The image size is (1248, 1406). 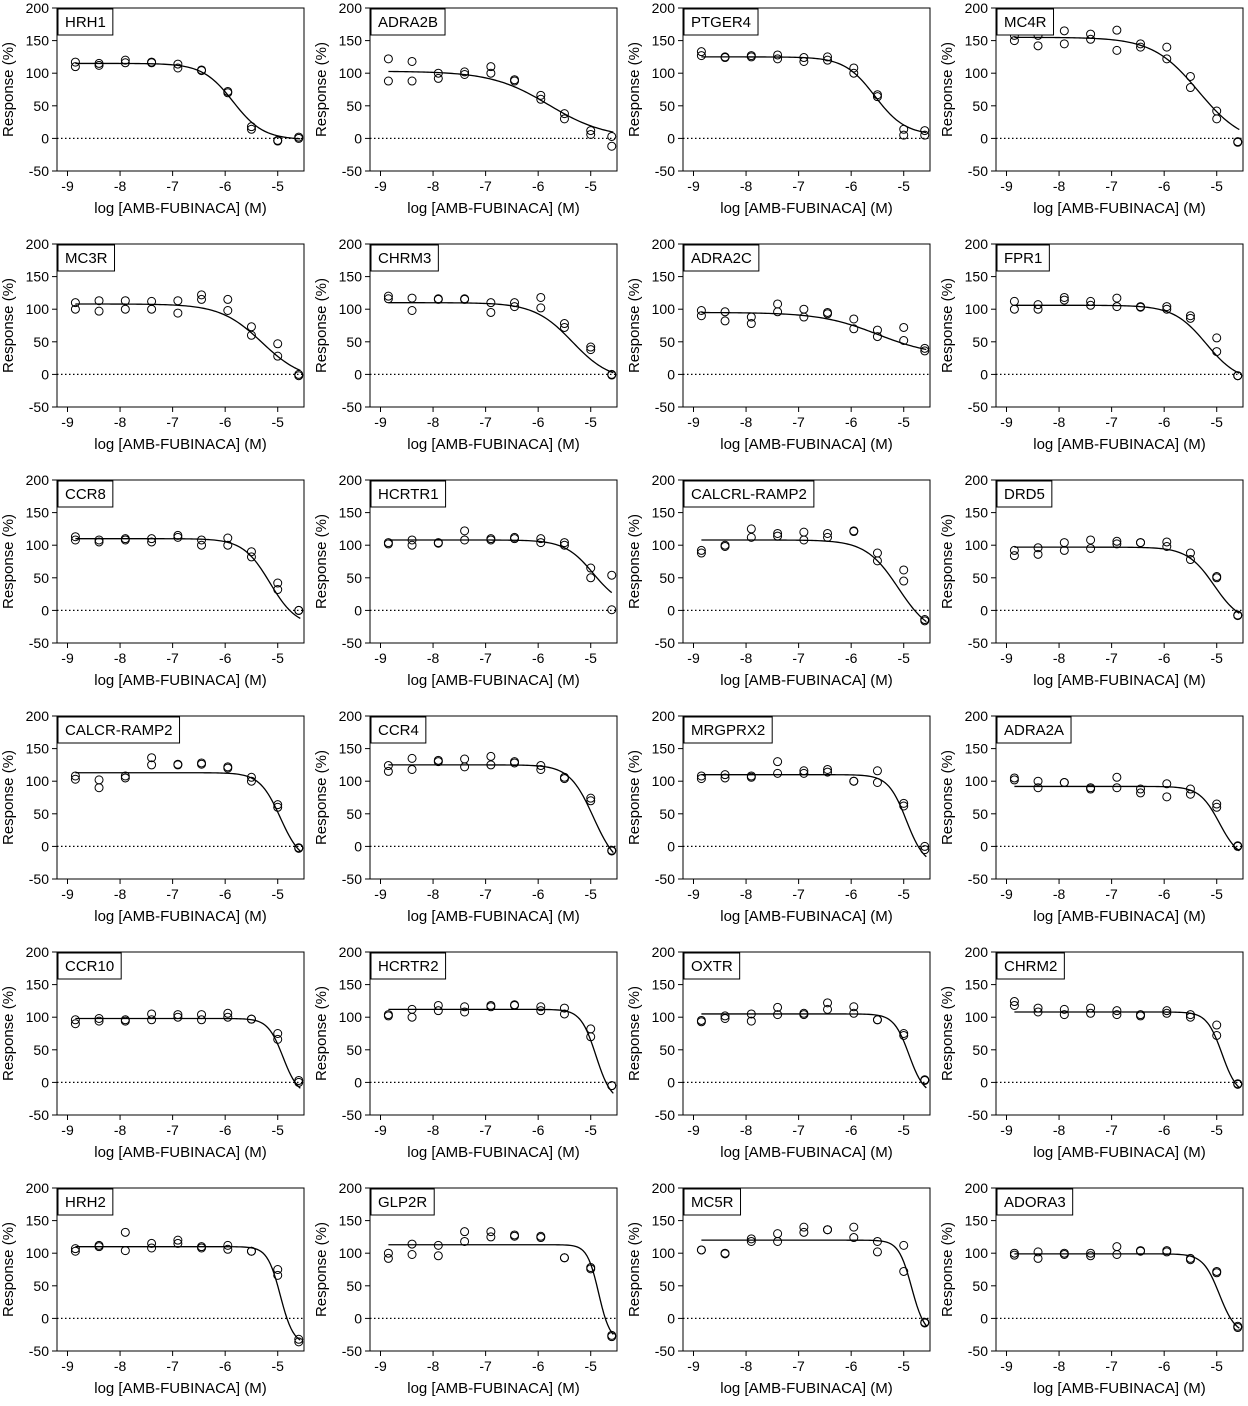 What do you see at coordinates (1034, 730) in the screenshot?
I see `chart-title: ADRA2A` at bounding box center [1034, 730].